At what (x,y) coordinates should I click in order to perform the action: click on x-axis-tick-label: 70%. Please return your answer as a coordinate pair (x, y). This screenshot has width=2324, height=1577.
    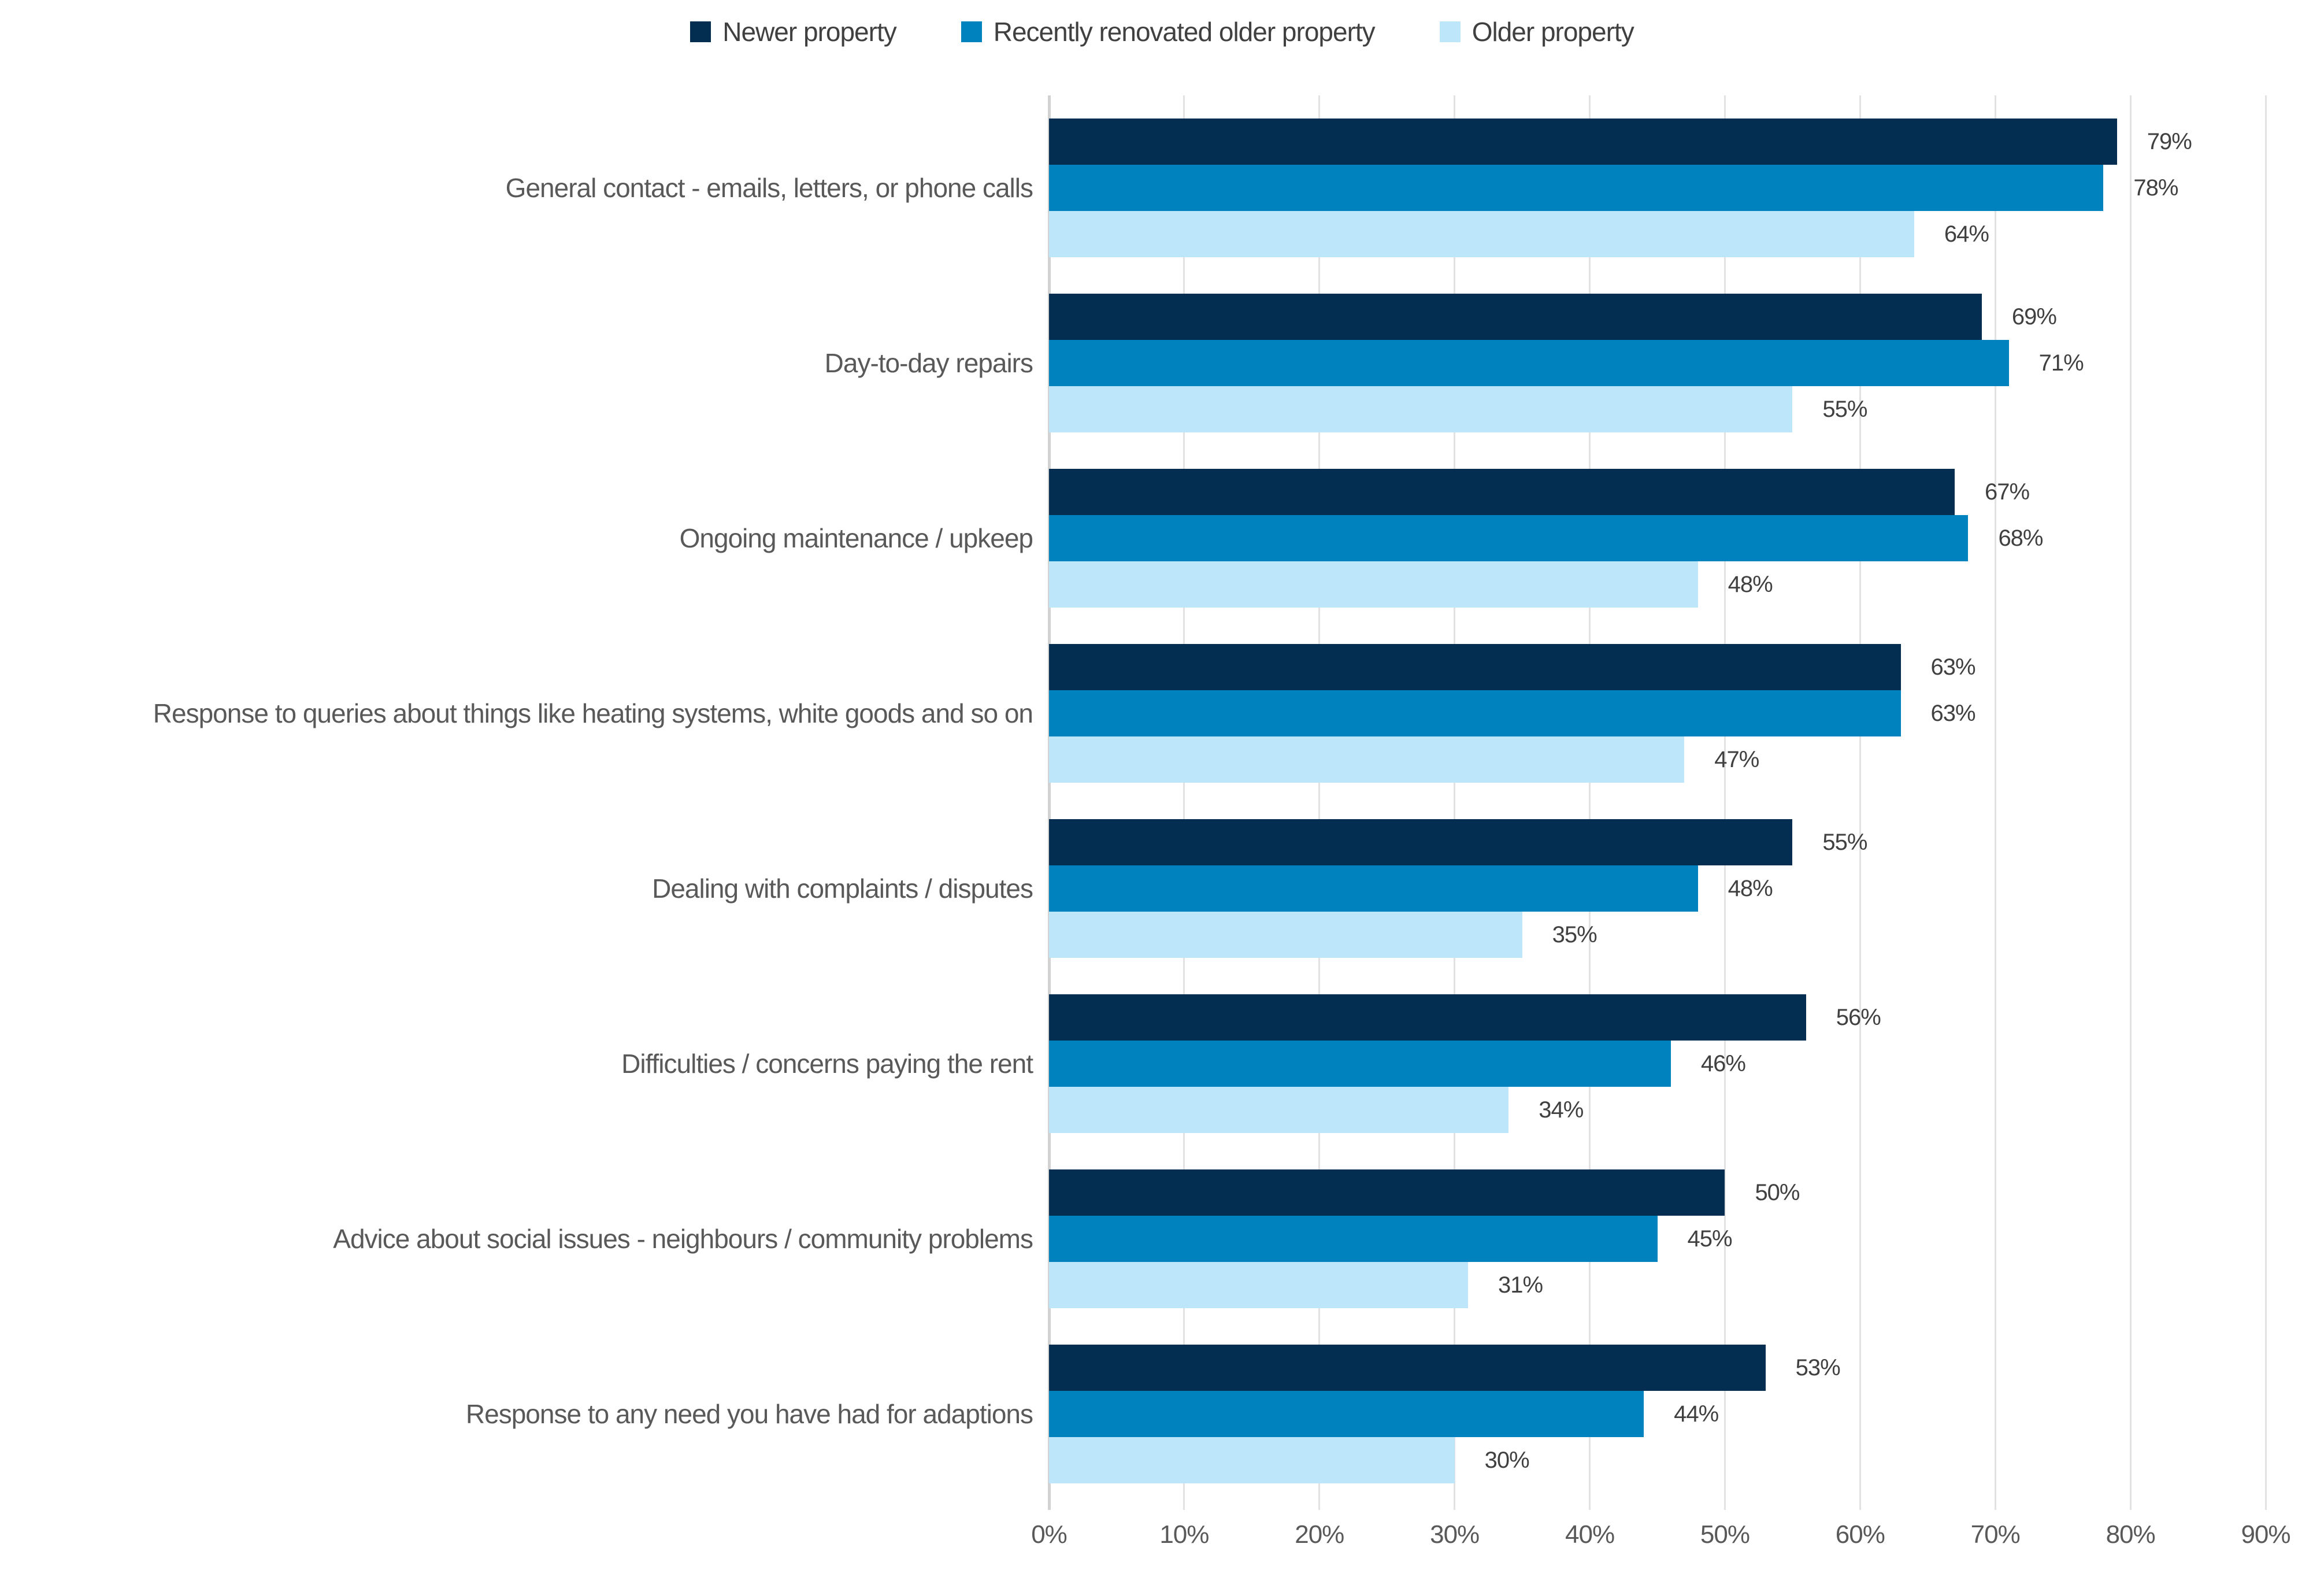
    Looking at the image, I should click on (1995, 1535).